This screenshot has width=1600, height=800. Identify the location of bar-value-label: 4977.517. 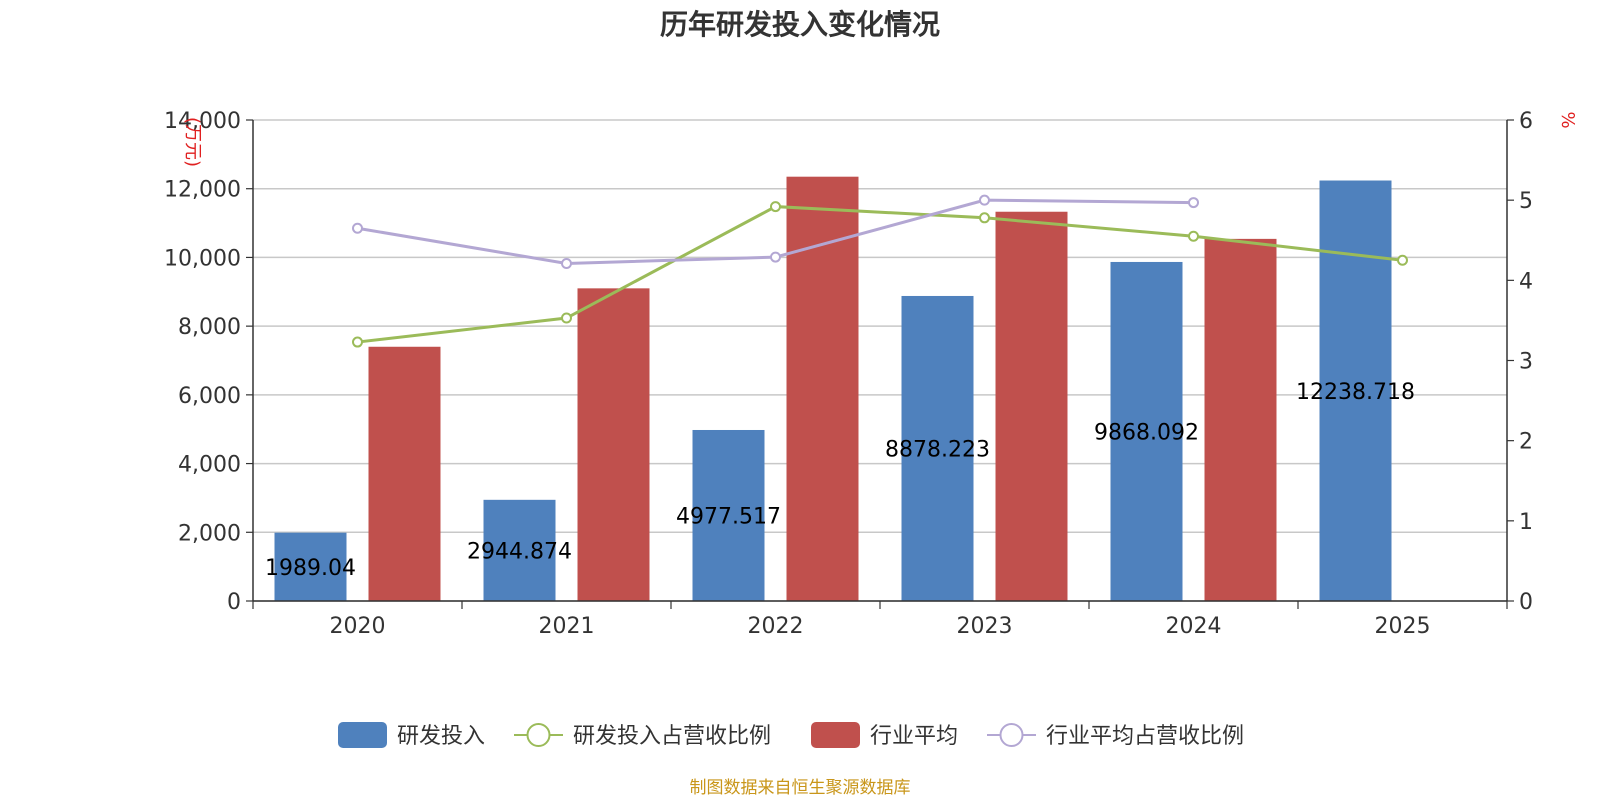
(728, 516).